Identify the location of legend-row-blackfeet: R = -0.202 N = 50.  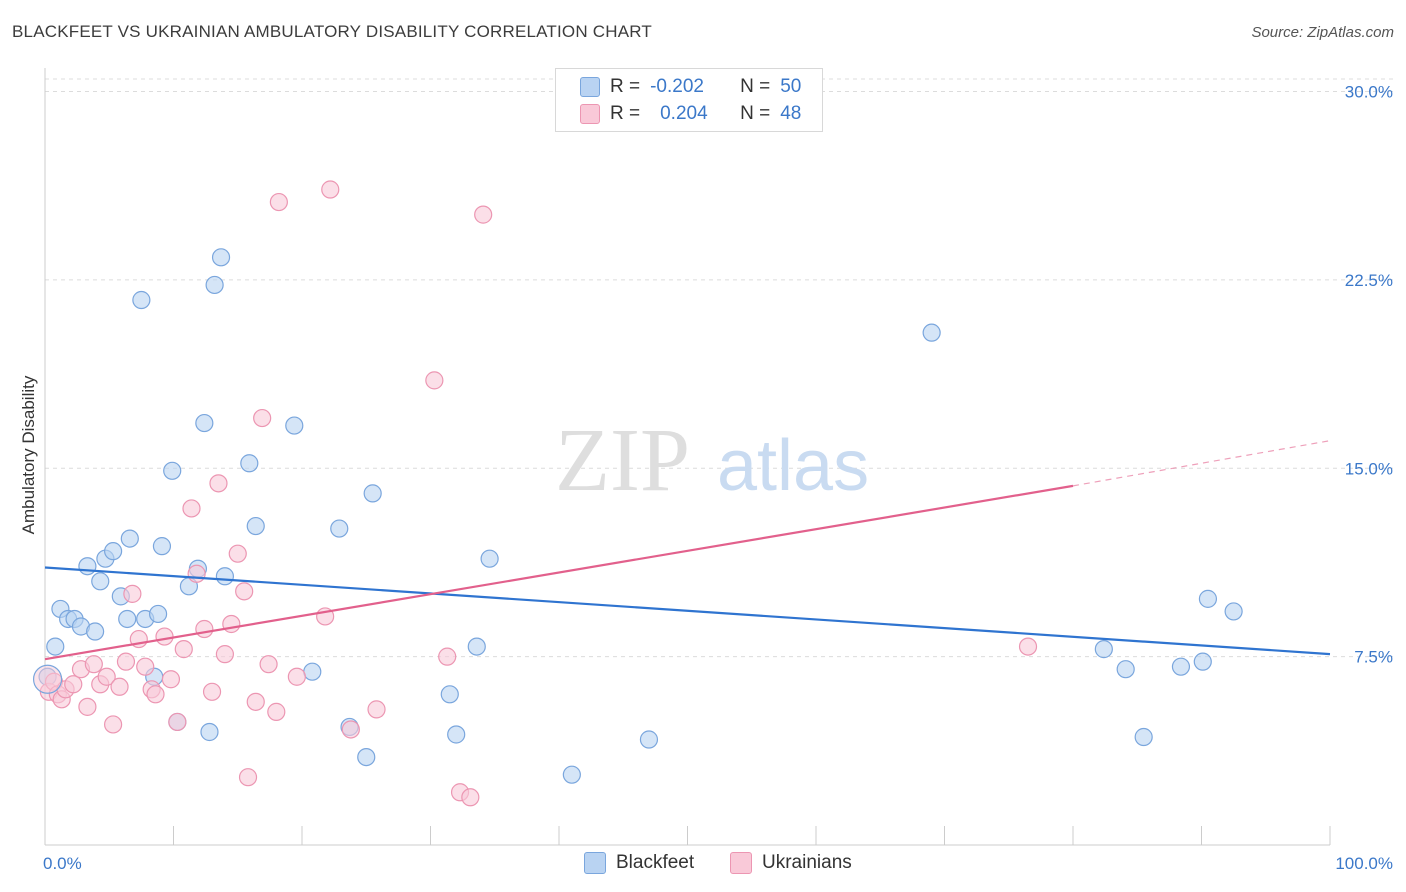
(690, 87).